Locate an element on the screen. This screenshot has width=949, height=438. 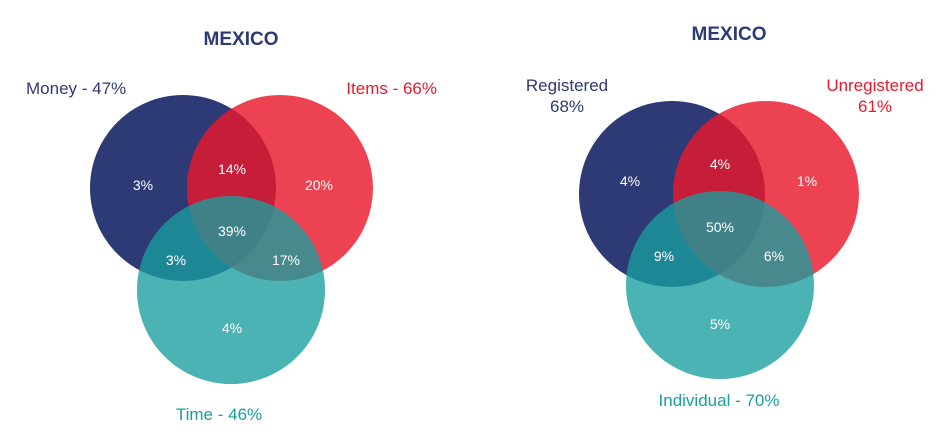
region-money-only: 3% is located at coordinates (143, 185).